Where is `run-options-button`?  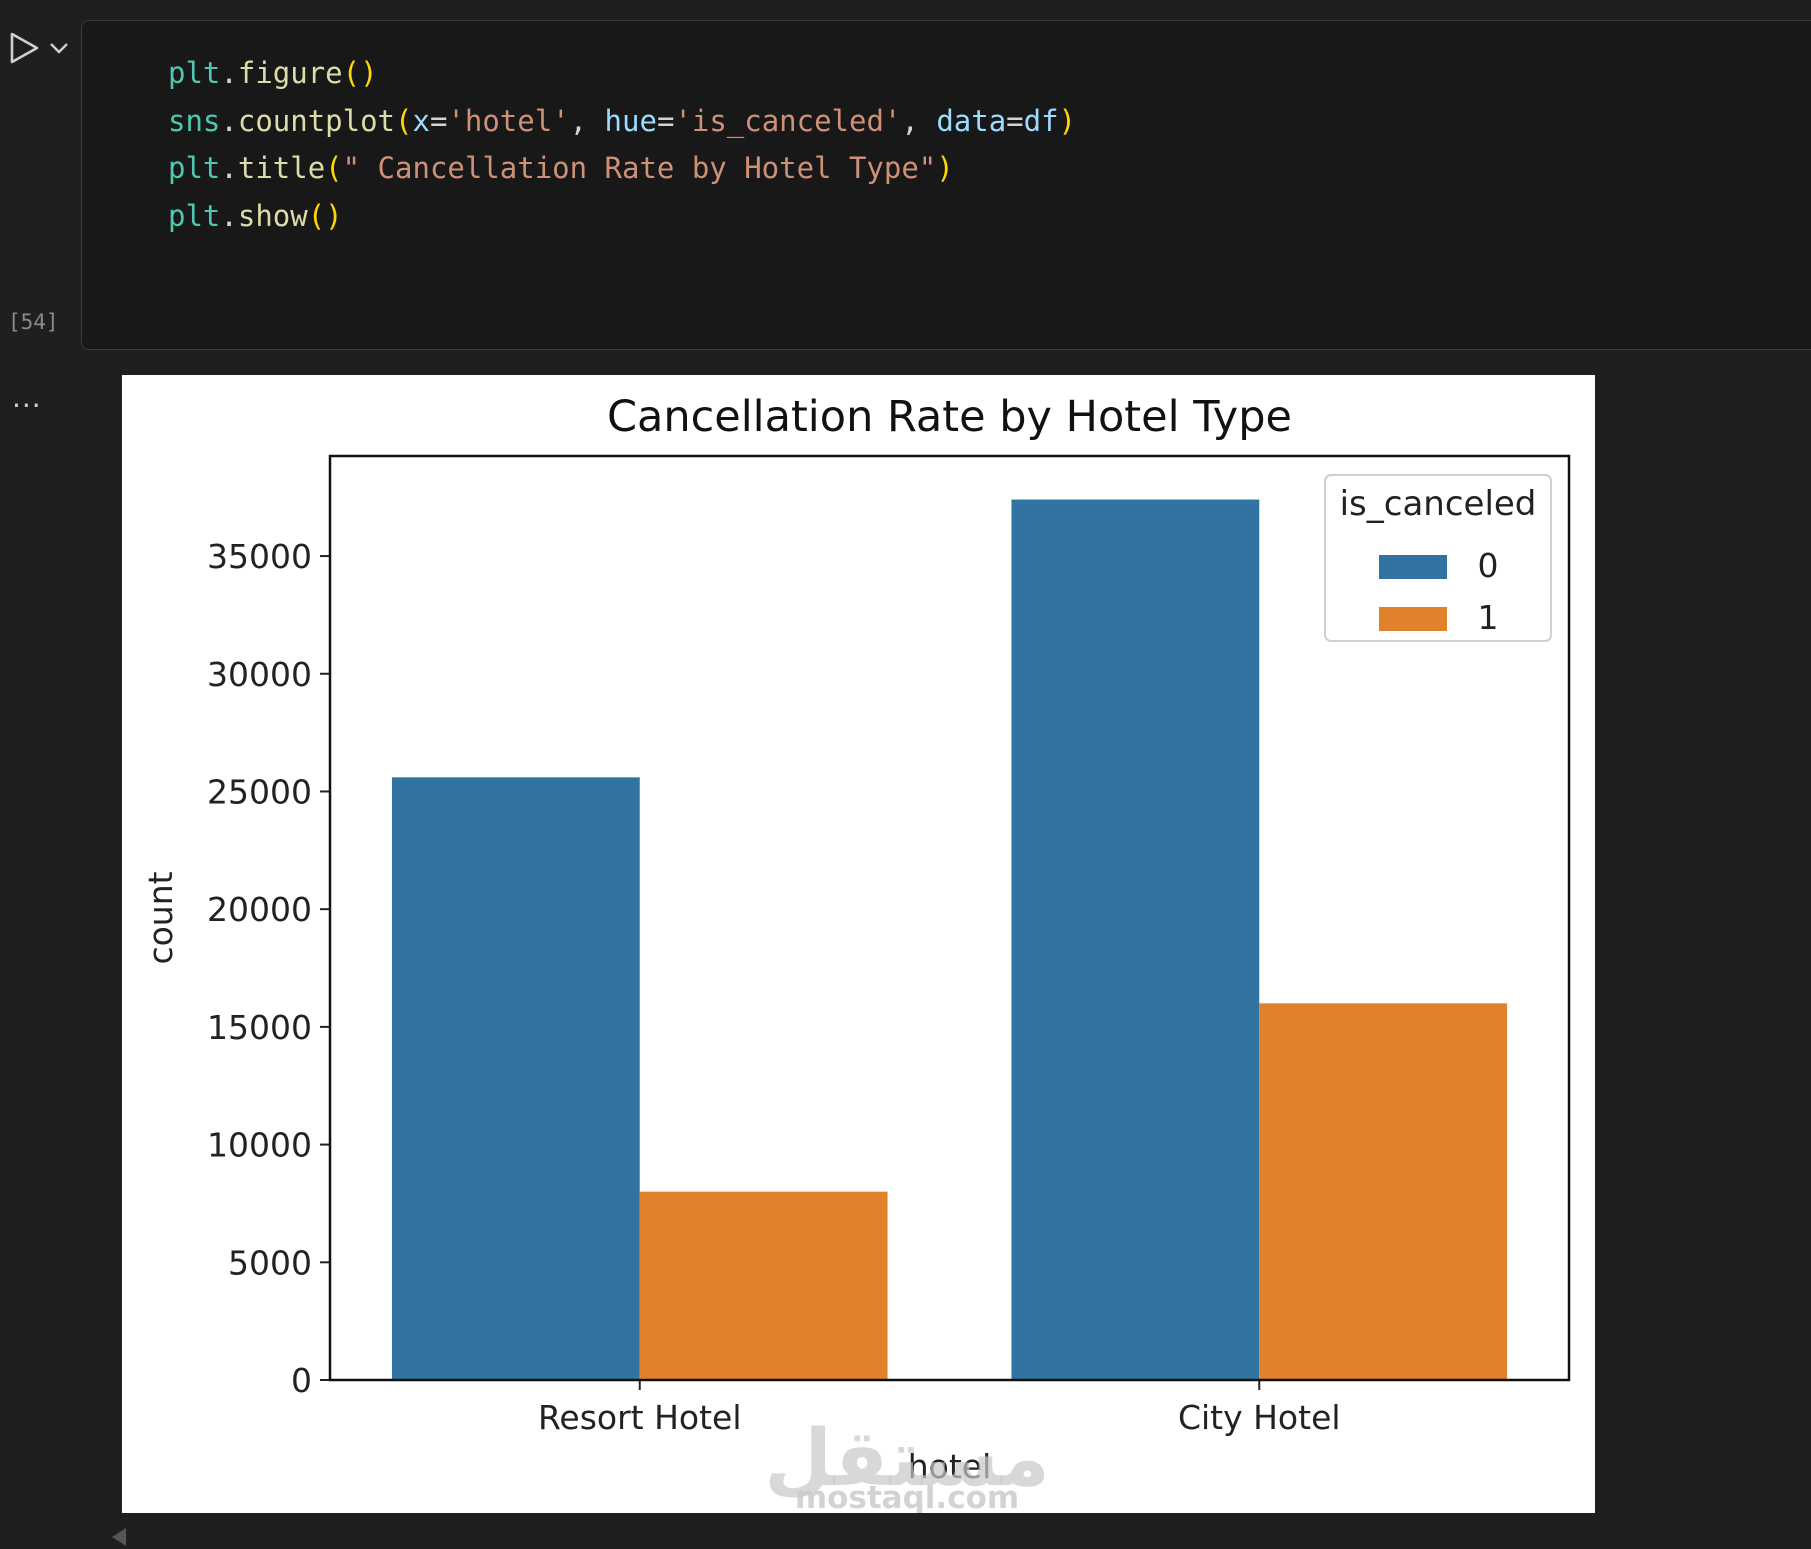
run-options-button is located at coordinates (59, 48).